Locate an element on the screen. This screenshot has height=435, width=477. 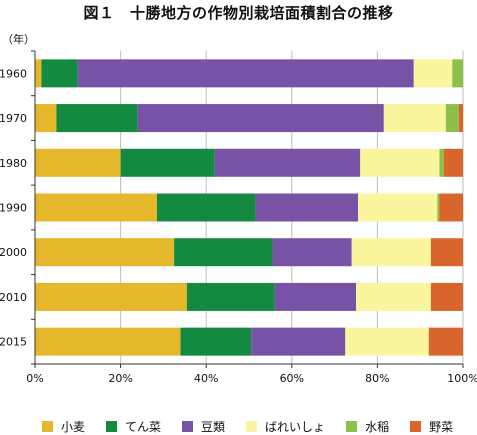
y-tick-label: 2000 is located at coordinates (13, 252).